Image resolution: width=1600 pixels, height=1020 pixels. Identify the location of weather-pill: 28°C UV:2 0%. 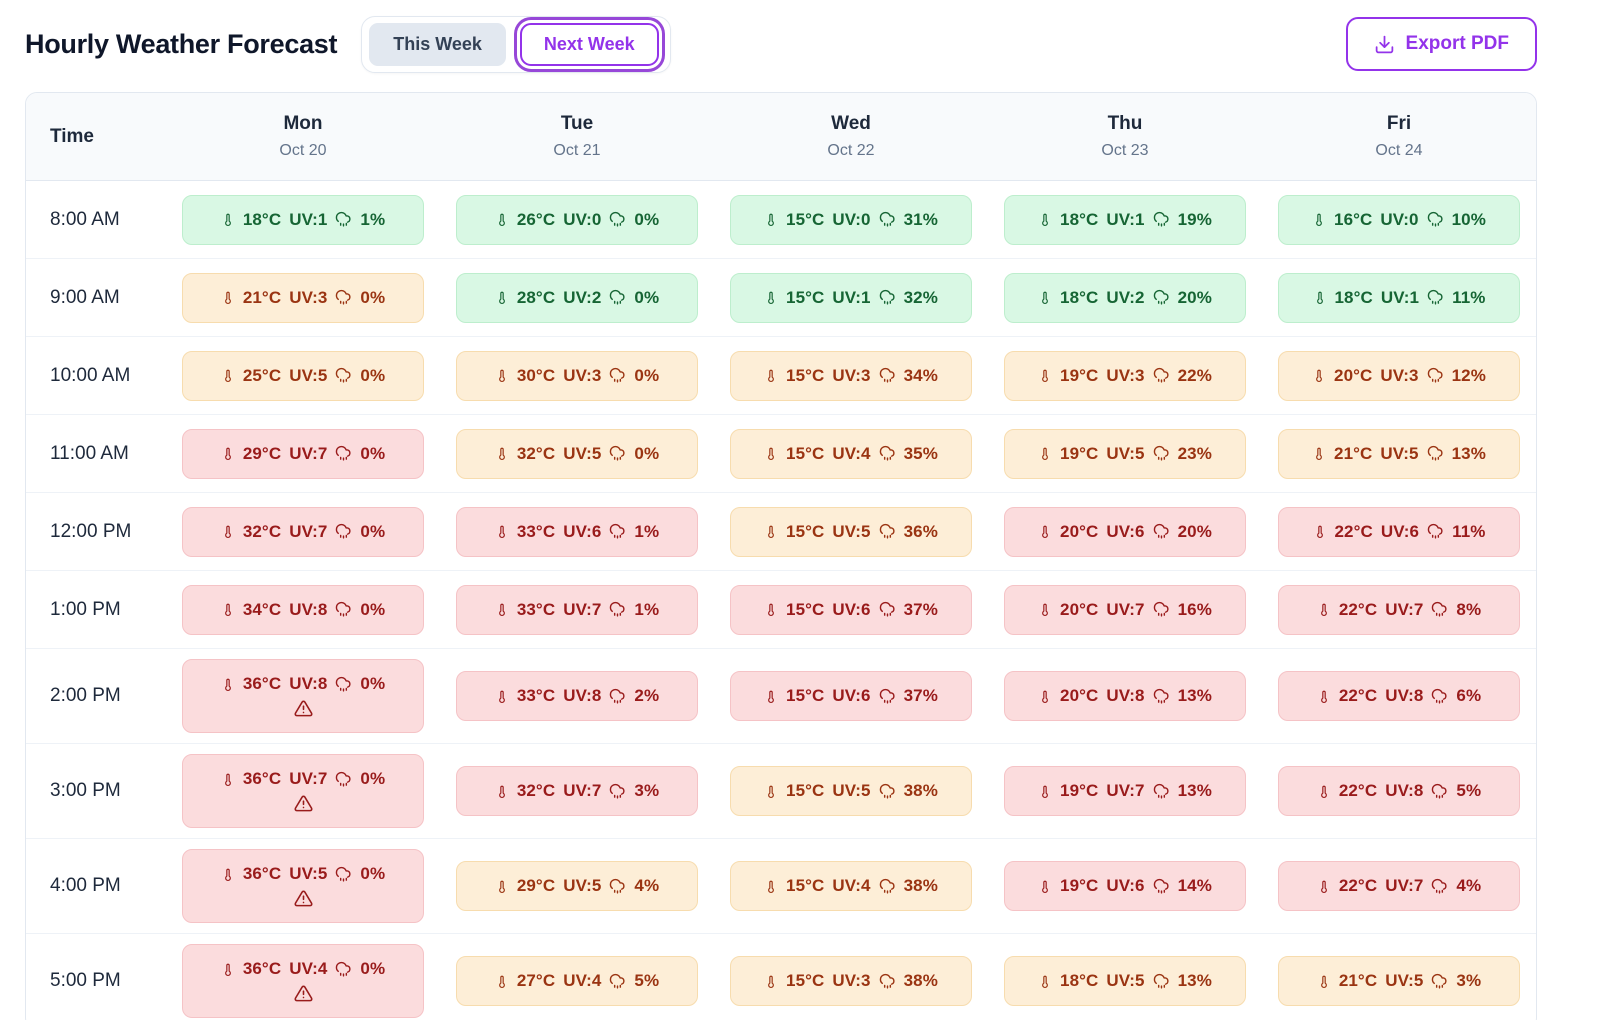
(577, 297).